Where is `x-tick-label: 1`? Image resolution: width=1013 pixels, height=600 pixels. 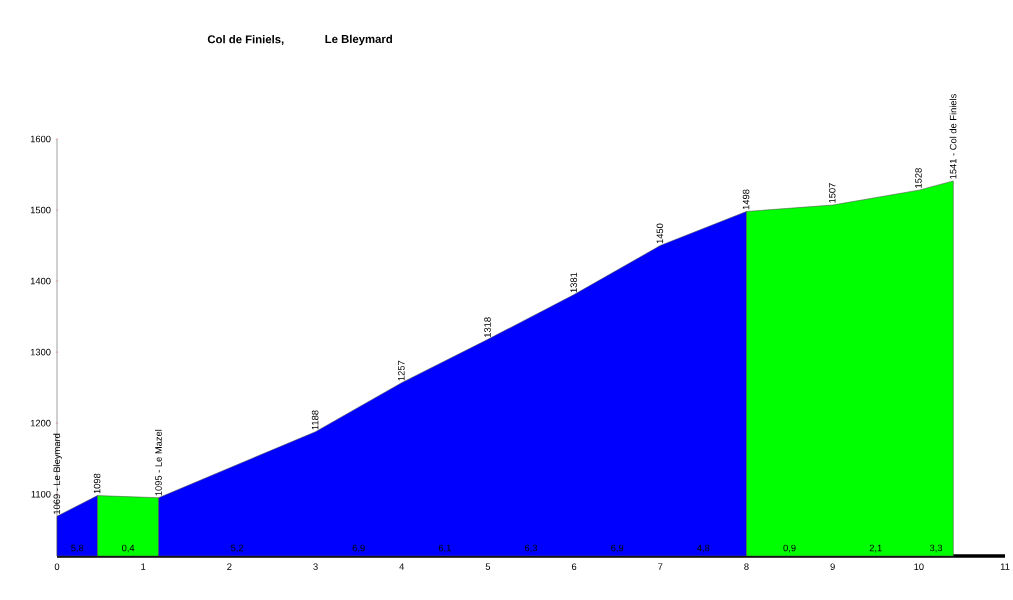 x-tick-label: 1 is located at coordinates (143, 566).